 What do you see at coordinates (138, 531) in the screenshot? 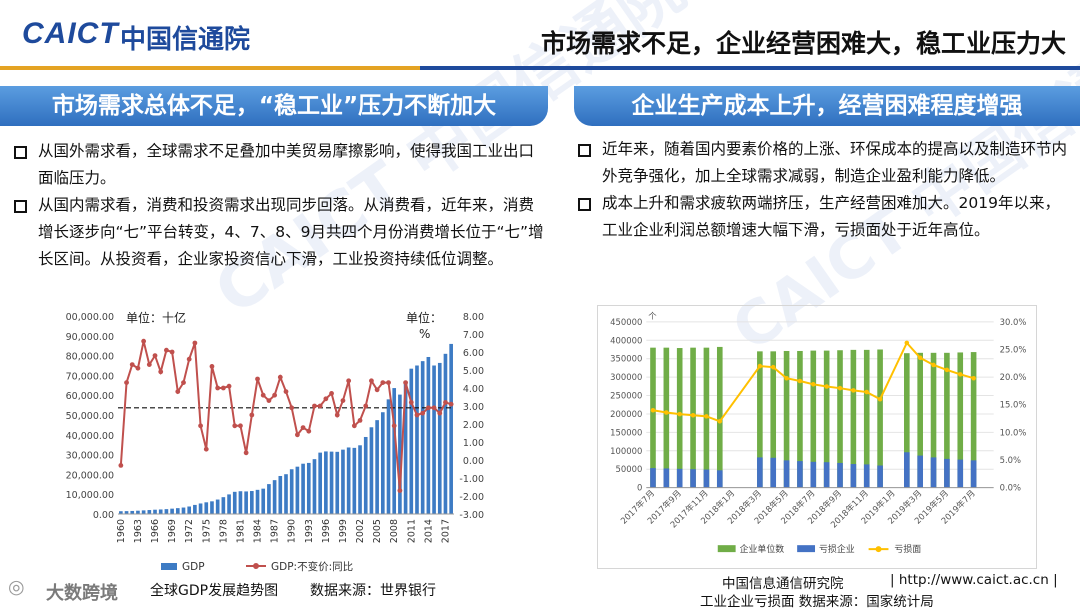
I see `x-axis-tick-label: 1963` at bounding box center [138, 531].